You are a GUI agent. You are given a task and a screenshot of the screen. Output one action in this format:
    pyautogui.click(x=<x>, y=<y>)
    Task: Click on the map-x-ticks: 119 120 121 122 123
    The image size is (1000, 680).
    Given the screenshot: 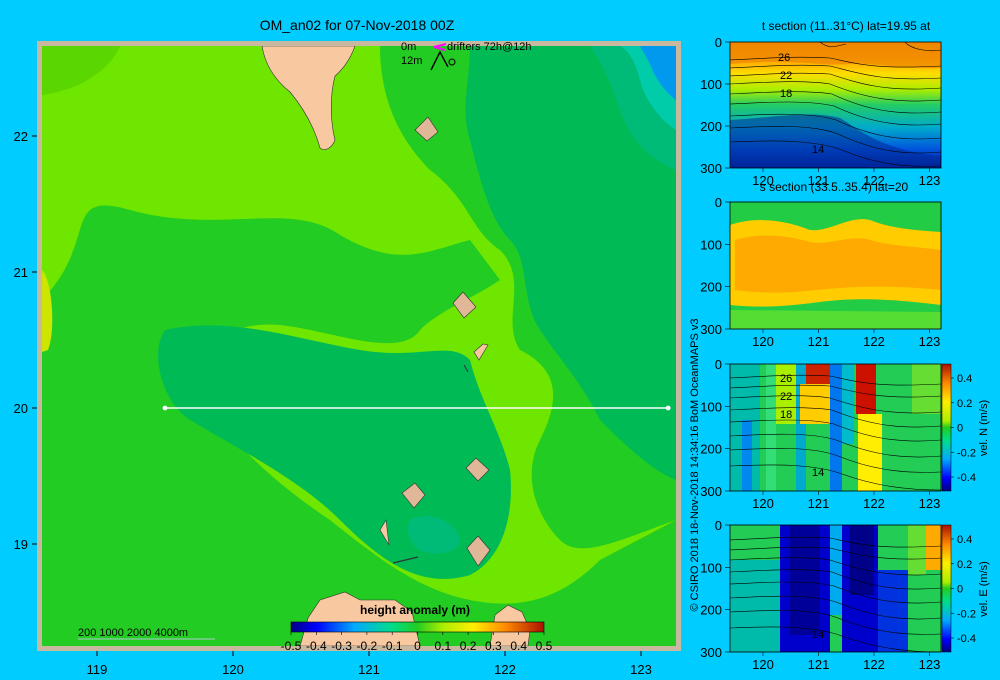 What is the action you would take?
    pyautogui.click(x=369, y=664)
    